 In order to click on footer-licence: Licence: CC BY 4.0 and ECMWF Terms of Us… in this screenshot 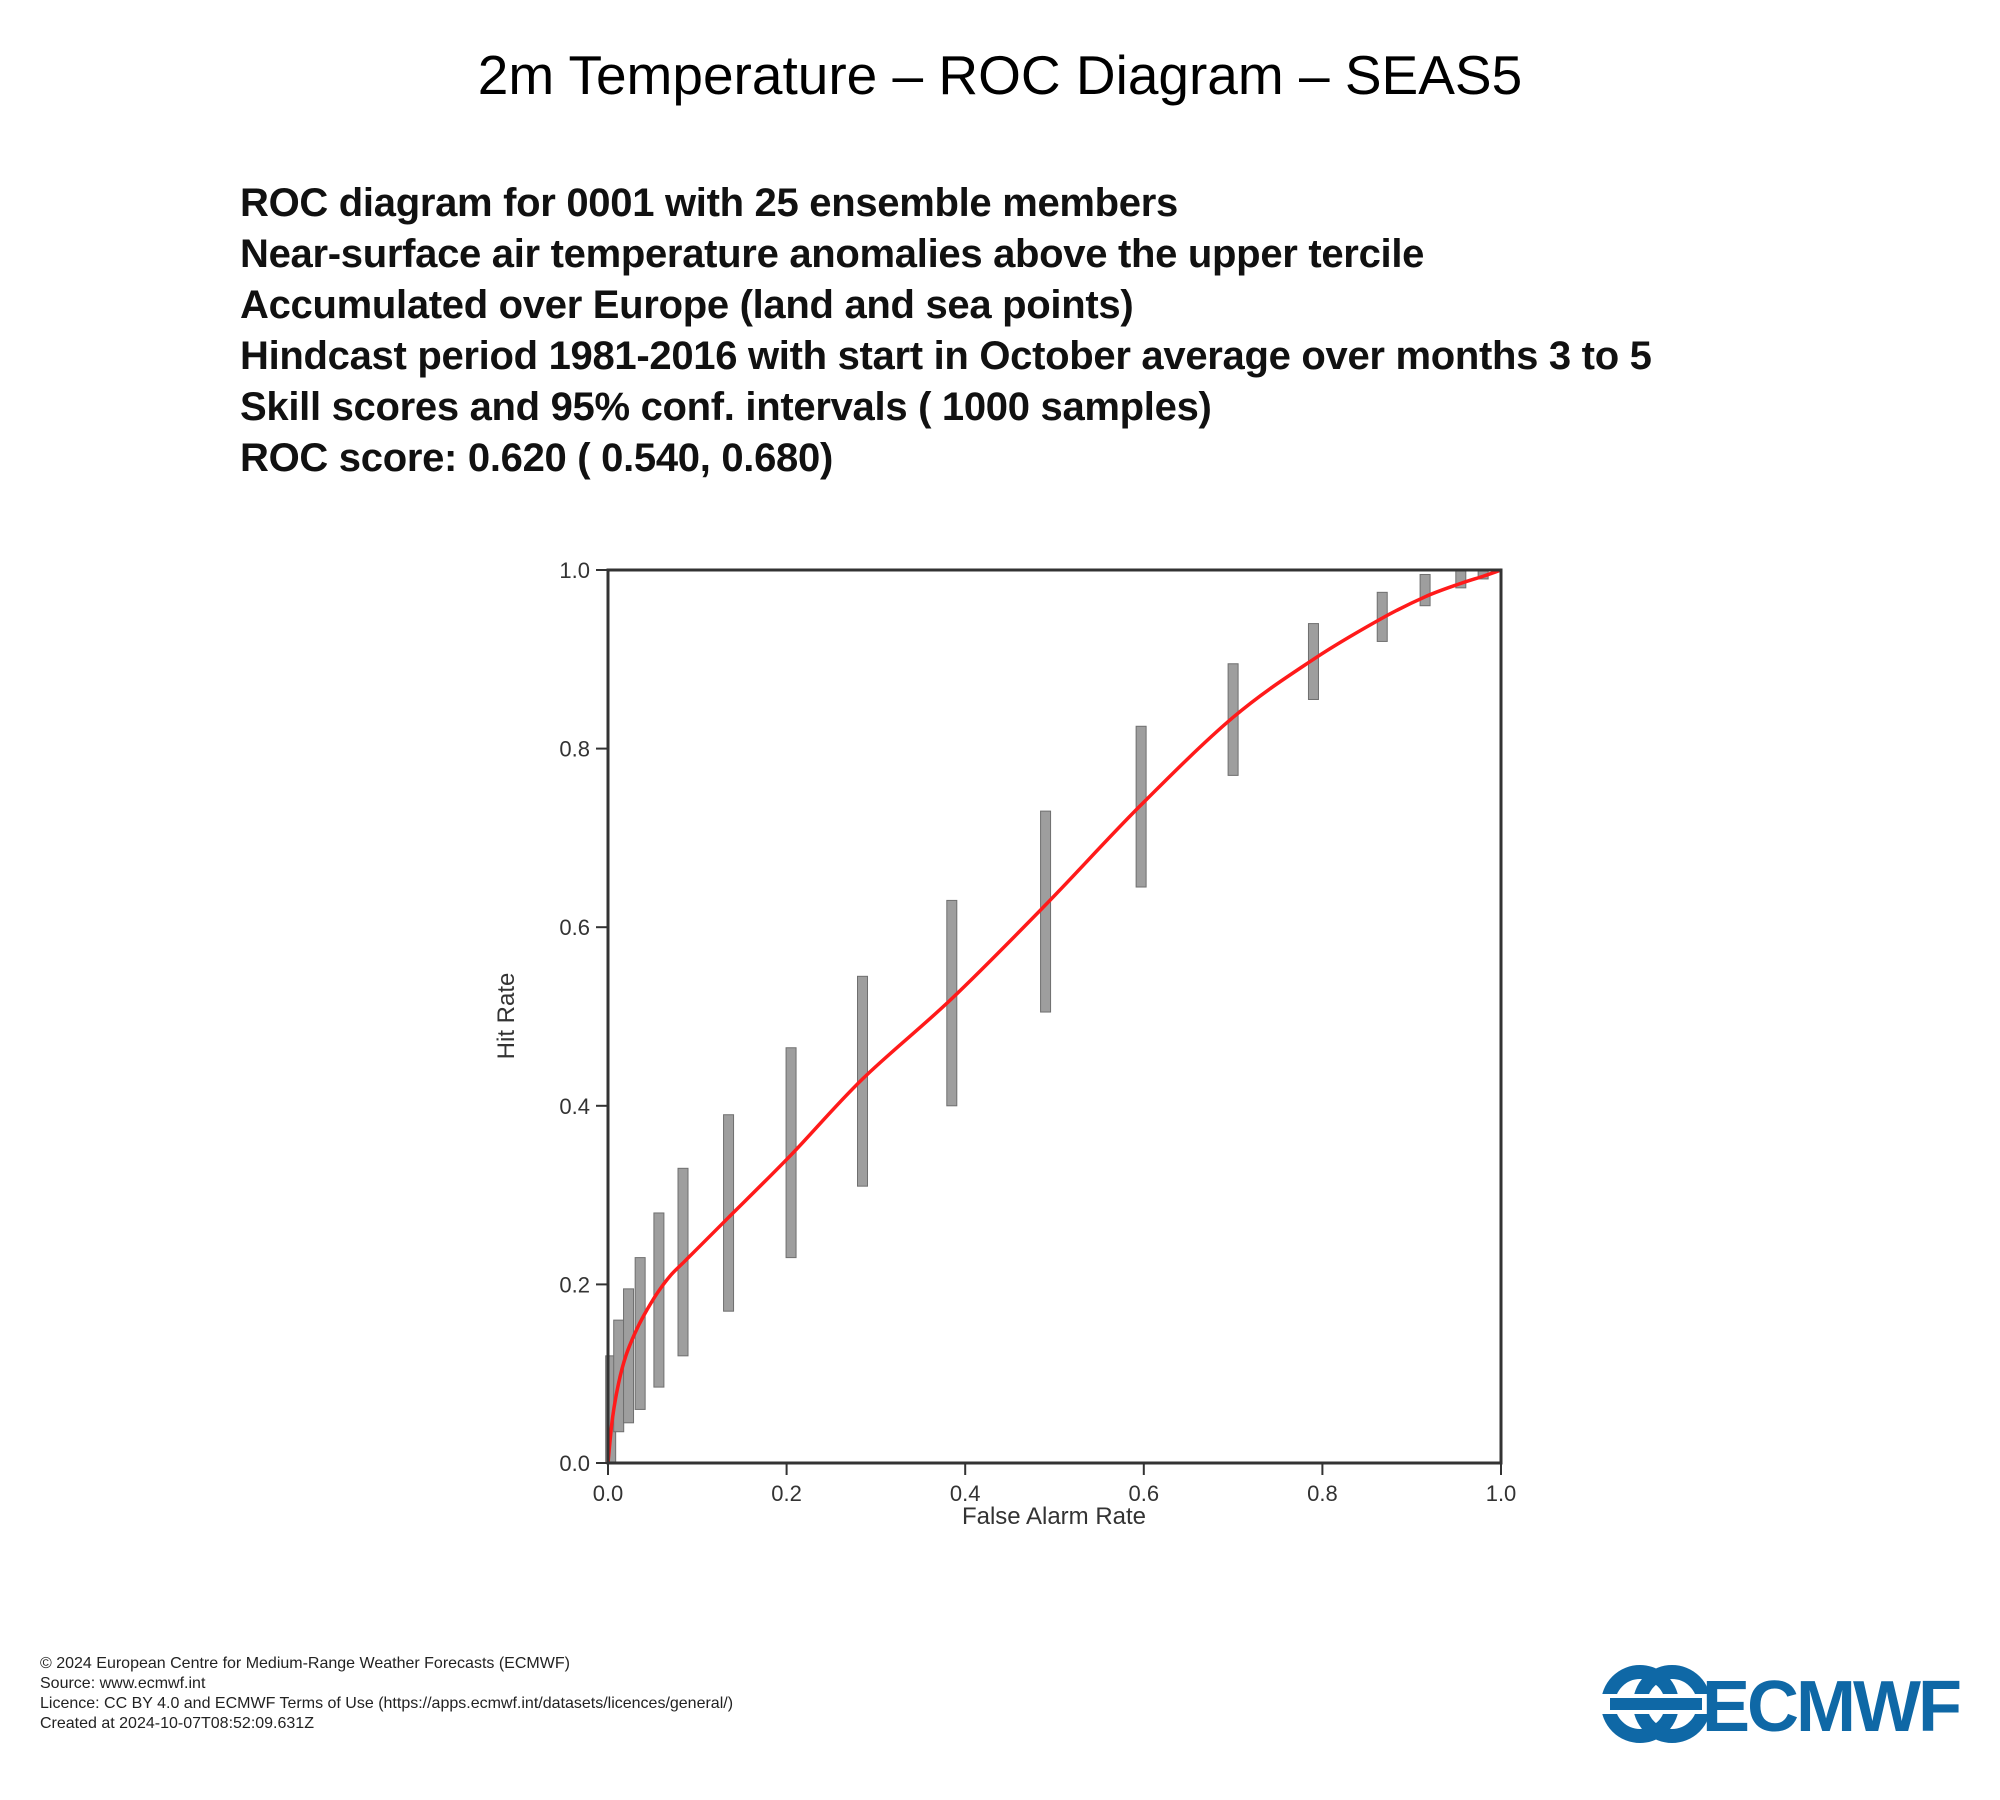, I will do `click(387, 1703)`.